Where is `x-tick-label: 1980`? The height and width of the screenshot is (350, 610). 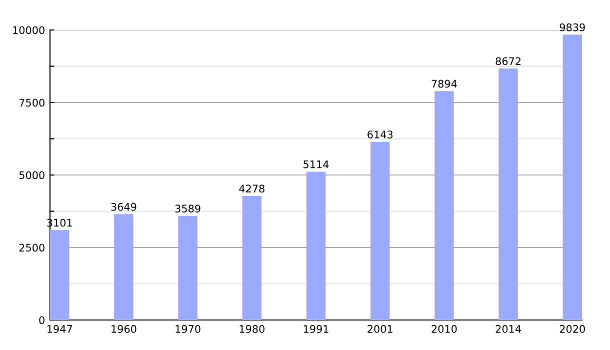
x-tick-label: 1980 is located at coordinates (252, 329).